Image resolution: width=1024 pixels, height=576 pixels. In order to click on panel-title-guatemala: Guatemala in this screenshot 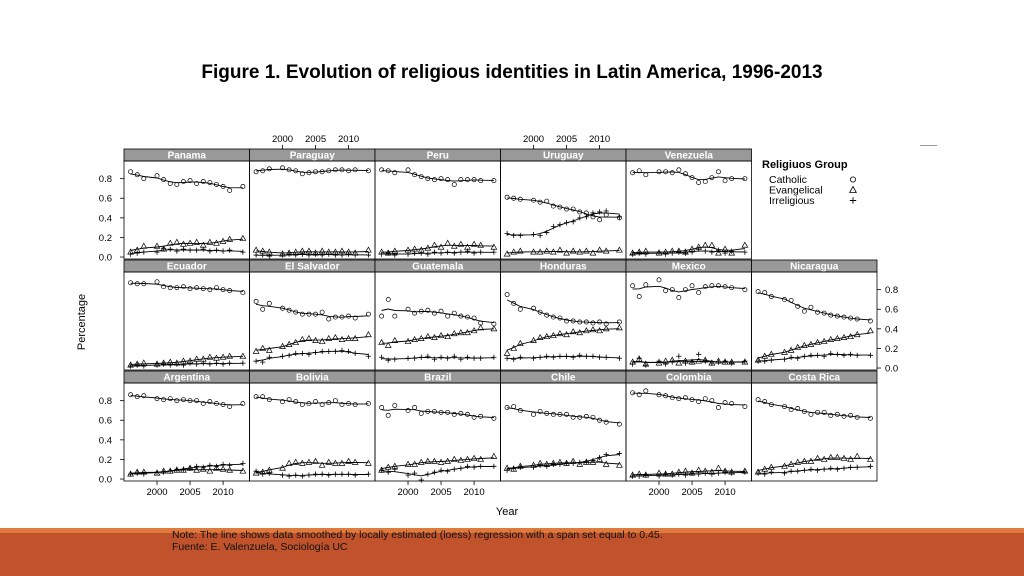, I will do `click(438, 267)`.